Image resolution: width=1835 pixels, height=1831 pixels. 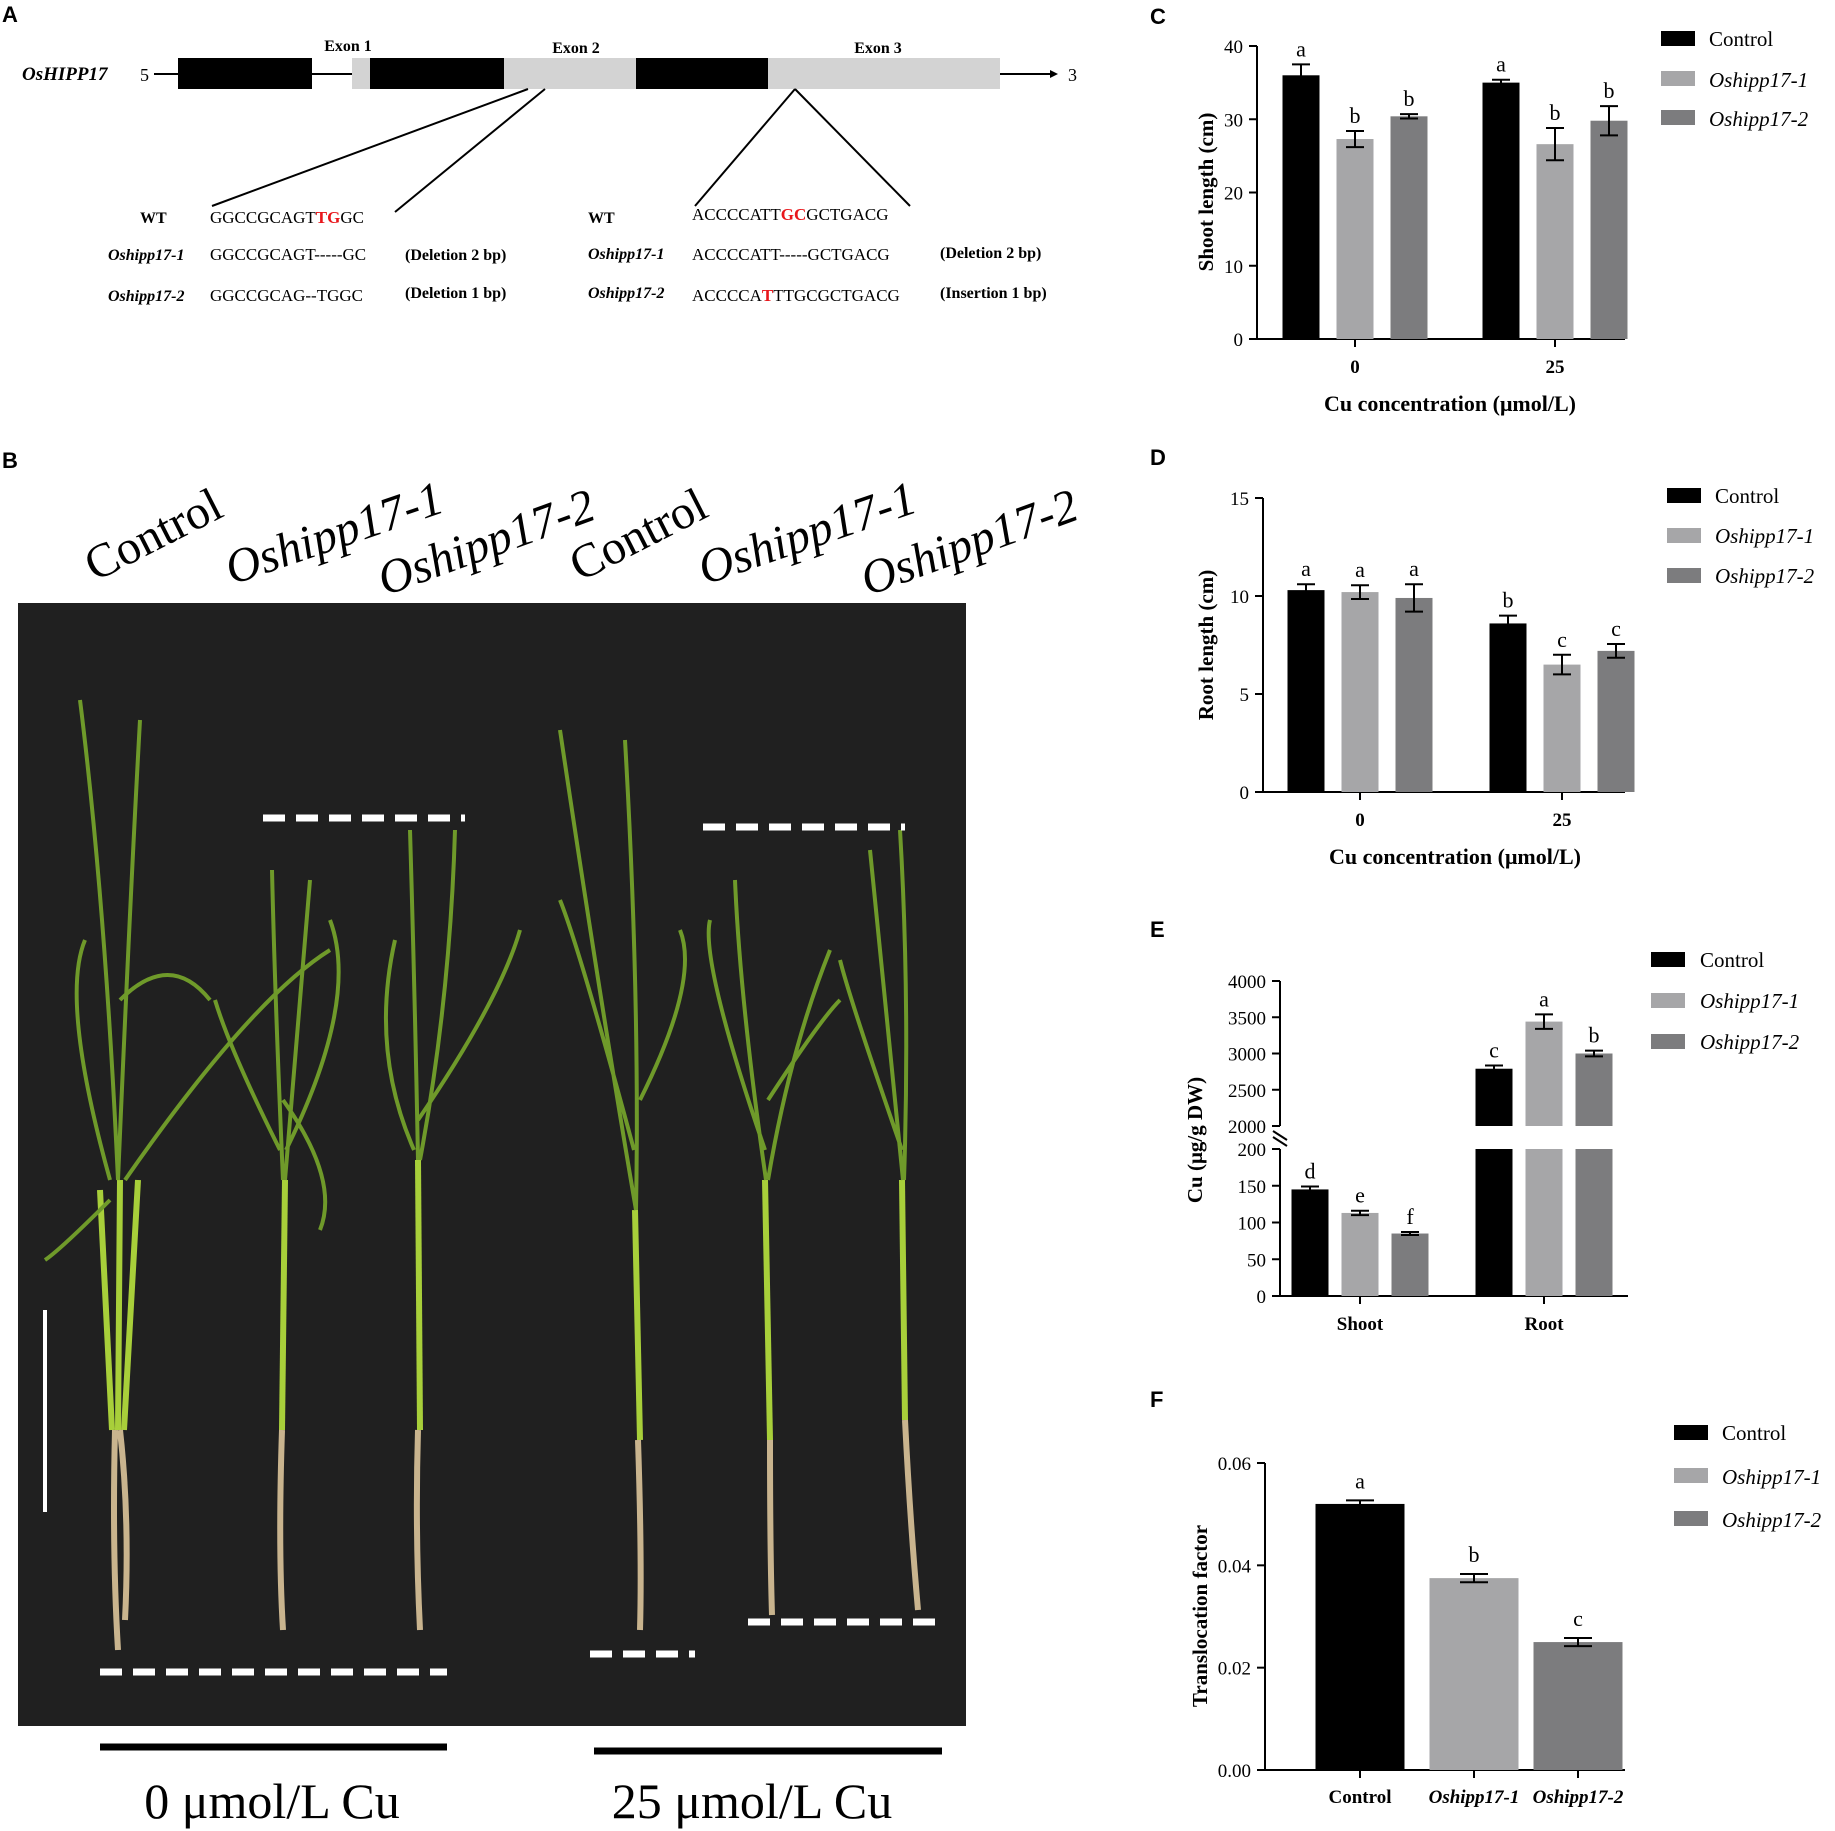 What do you see at coordinates (1239, 499) in the screenshot?
I see `y-tick-label: 15` at bounding box center [1239, 499].